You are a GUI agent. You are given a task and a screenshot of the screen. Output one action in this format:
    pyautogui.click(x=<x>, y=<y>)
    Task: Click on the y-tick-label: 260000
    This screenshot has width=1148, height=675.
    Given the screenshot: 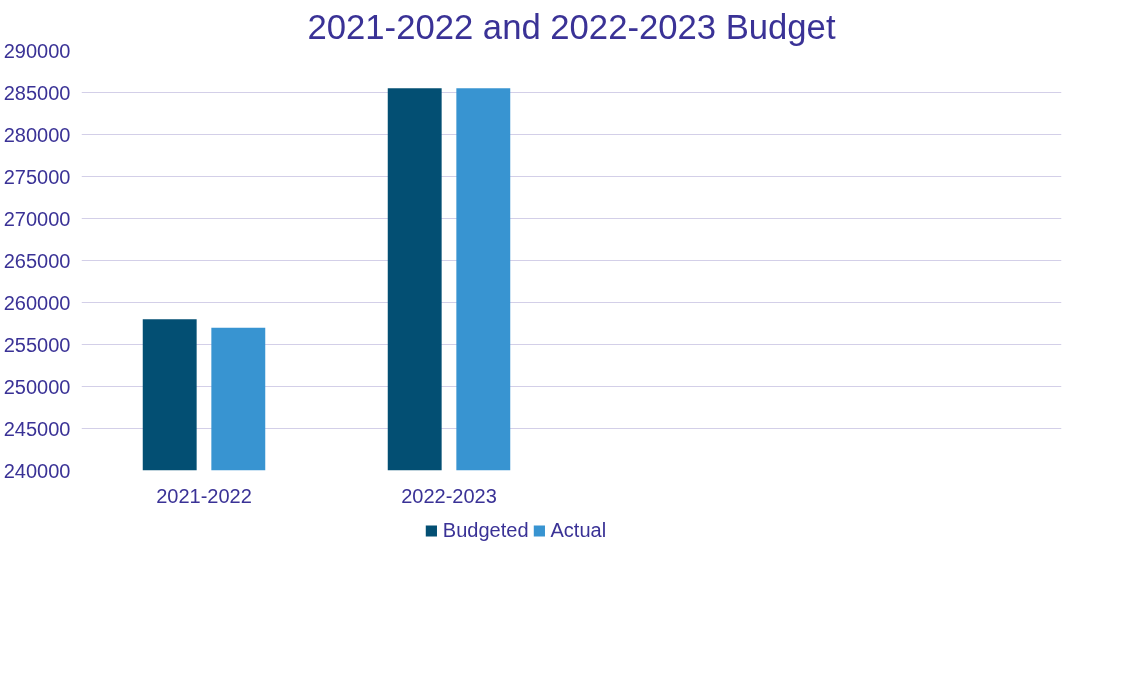 What is the action you would take?
    pyautogui.click(x=37, y=302)
    